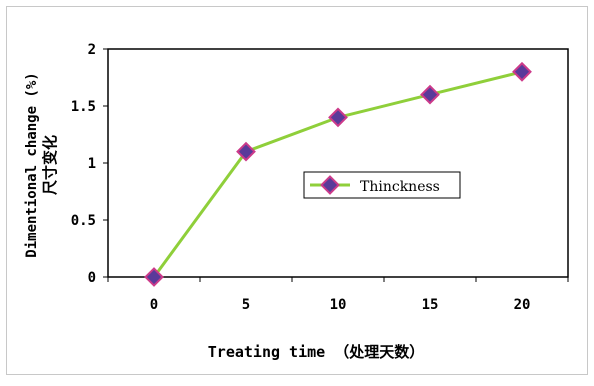 The height and width of the screenshot is (386, 594). I want to click on y-tick-label: 1.5, so click(83, 107).